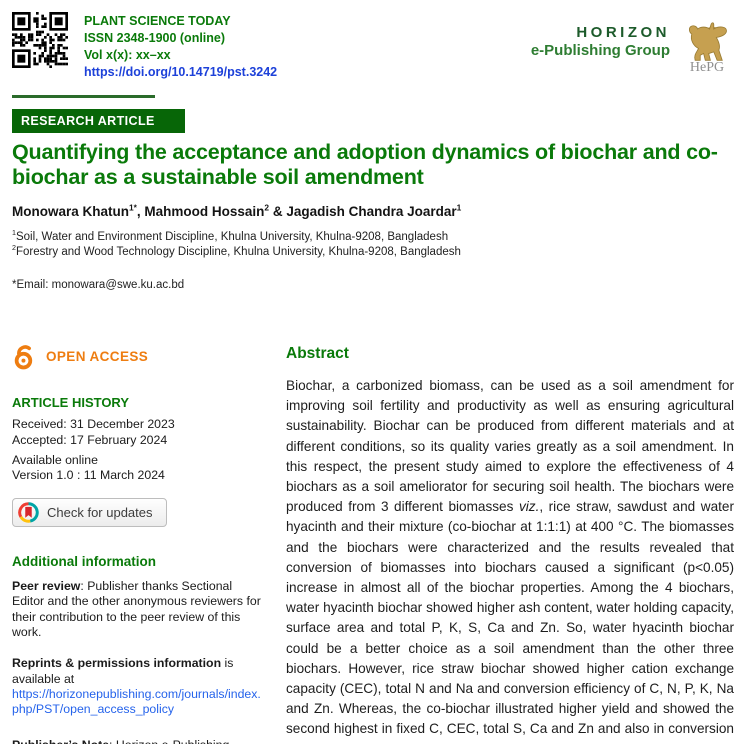 The height and width of the screenshot is (744, 744). What do you see at coordinates (90, 439) in the screenshot?
I see `accepted-date: Accepted: 17 February 2024` at bounding box center [90, 439].